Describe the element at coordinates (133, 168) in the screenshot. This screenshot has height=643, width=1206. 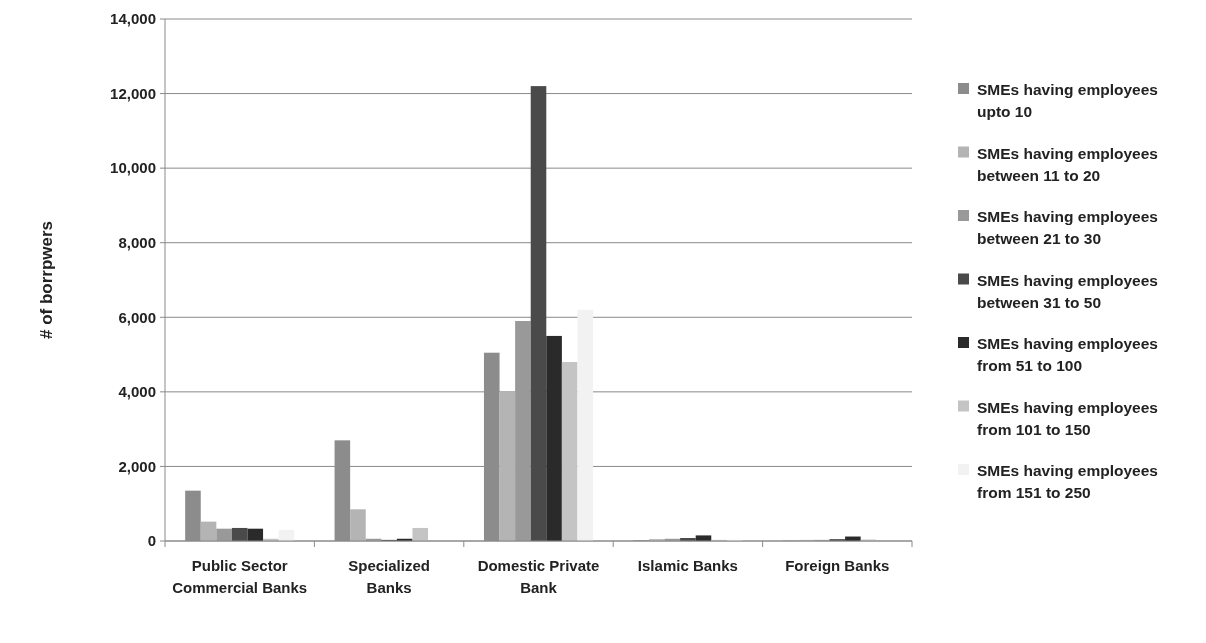
I see `y-tick-label: 10,000` at that location.